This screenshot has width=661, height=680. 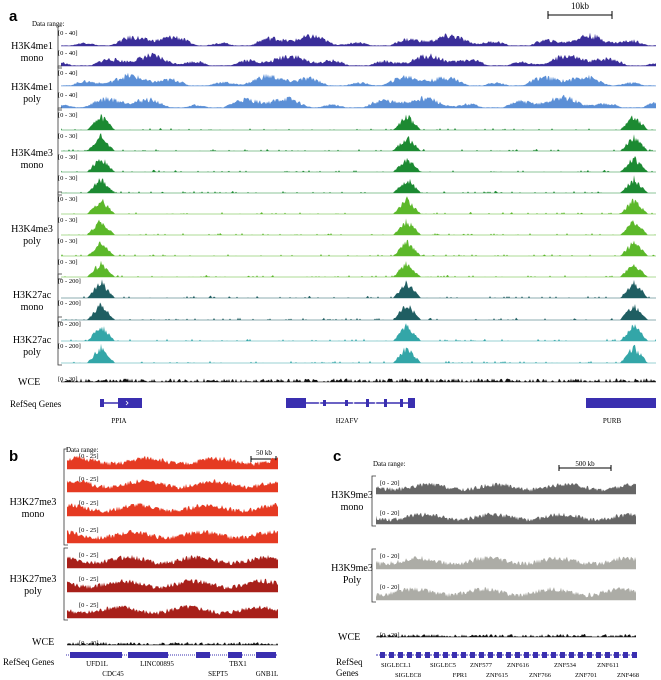 What do you see at coordinates (238, 664) in the screenshot?
I see `gene-label-tbx1: TBX1` at bounding box center [238, 664].